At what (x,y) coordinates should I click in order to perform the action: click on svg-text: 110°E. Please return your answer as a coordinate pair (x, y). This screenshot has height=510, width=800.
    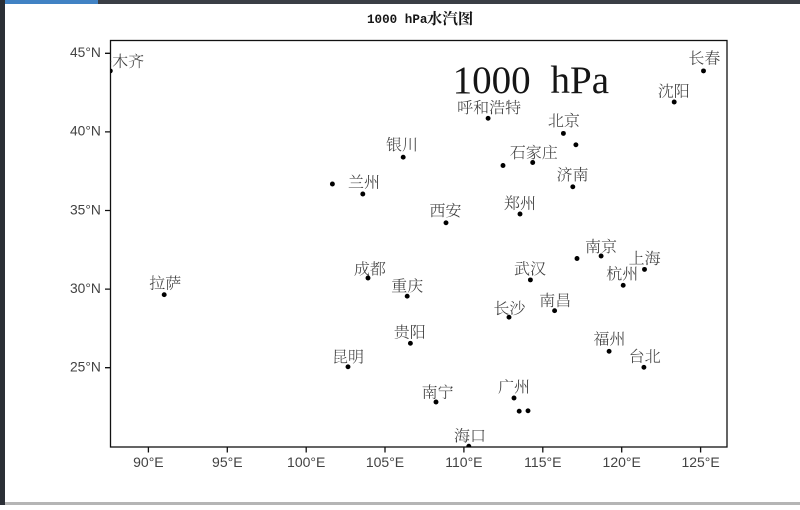
    Looking at the image, I should click on (463, 462).